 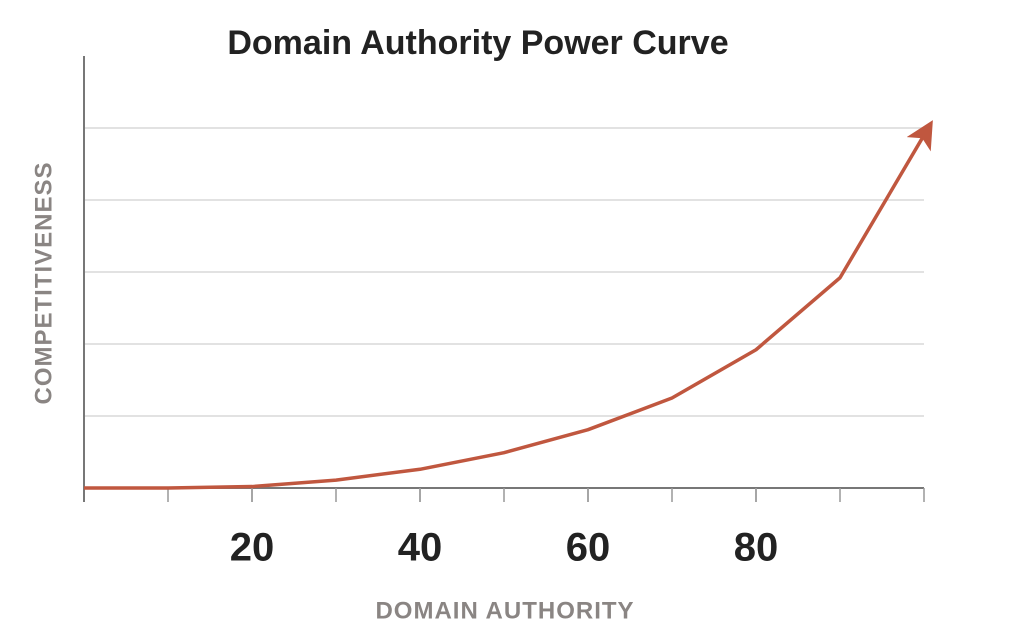 I want to click on x-tick-label: 60, so click(x=588, y=548).